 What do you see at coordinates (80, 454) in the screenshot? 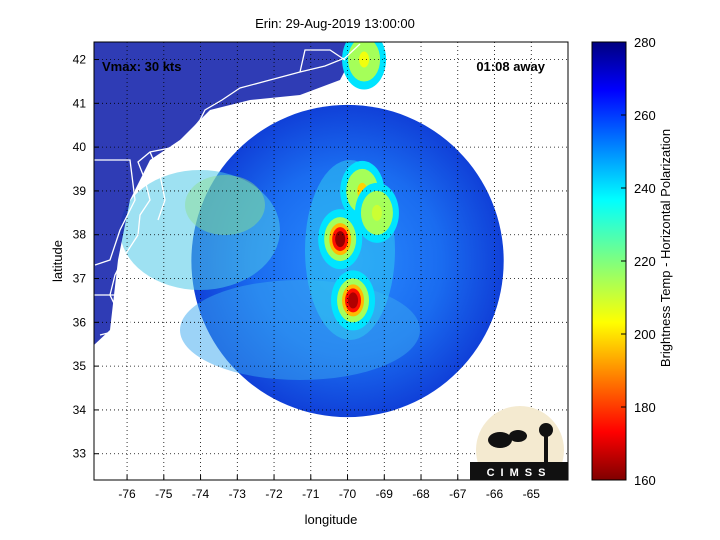
I see `y-tick-label: 33` at bounding box center [80, 454].